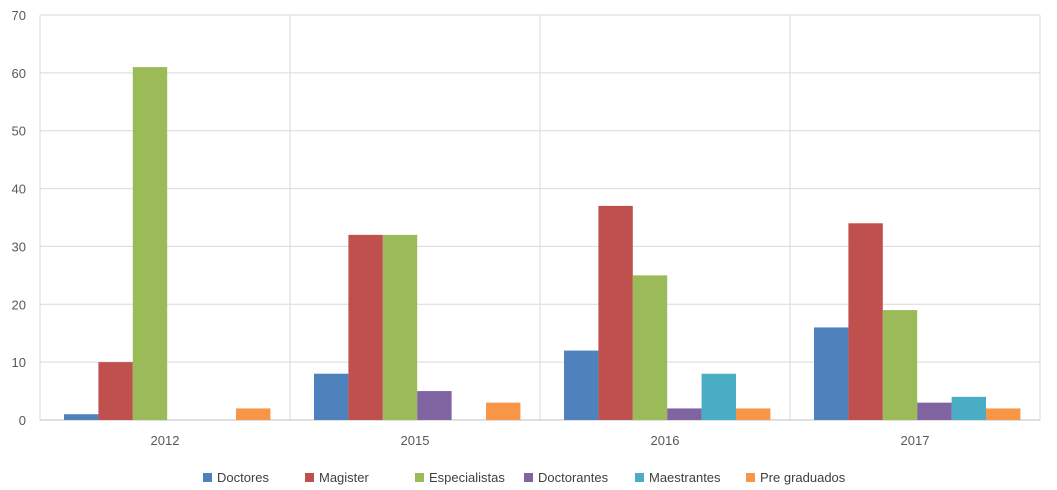 This screenshot has width=1057, height=490. Describe the element at coordinates (19, 131) in the screenshot. I see `y-tick-label: 50` at that location.